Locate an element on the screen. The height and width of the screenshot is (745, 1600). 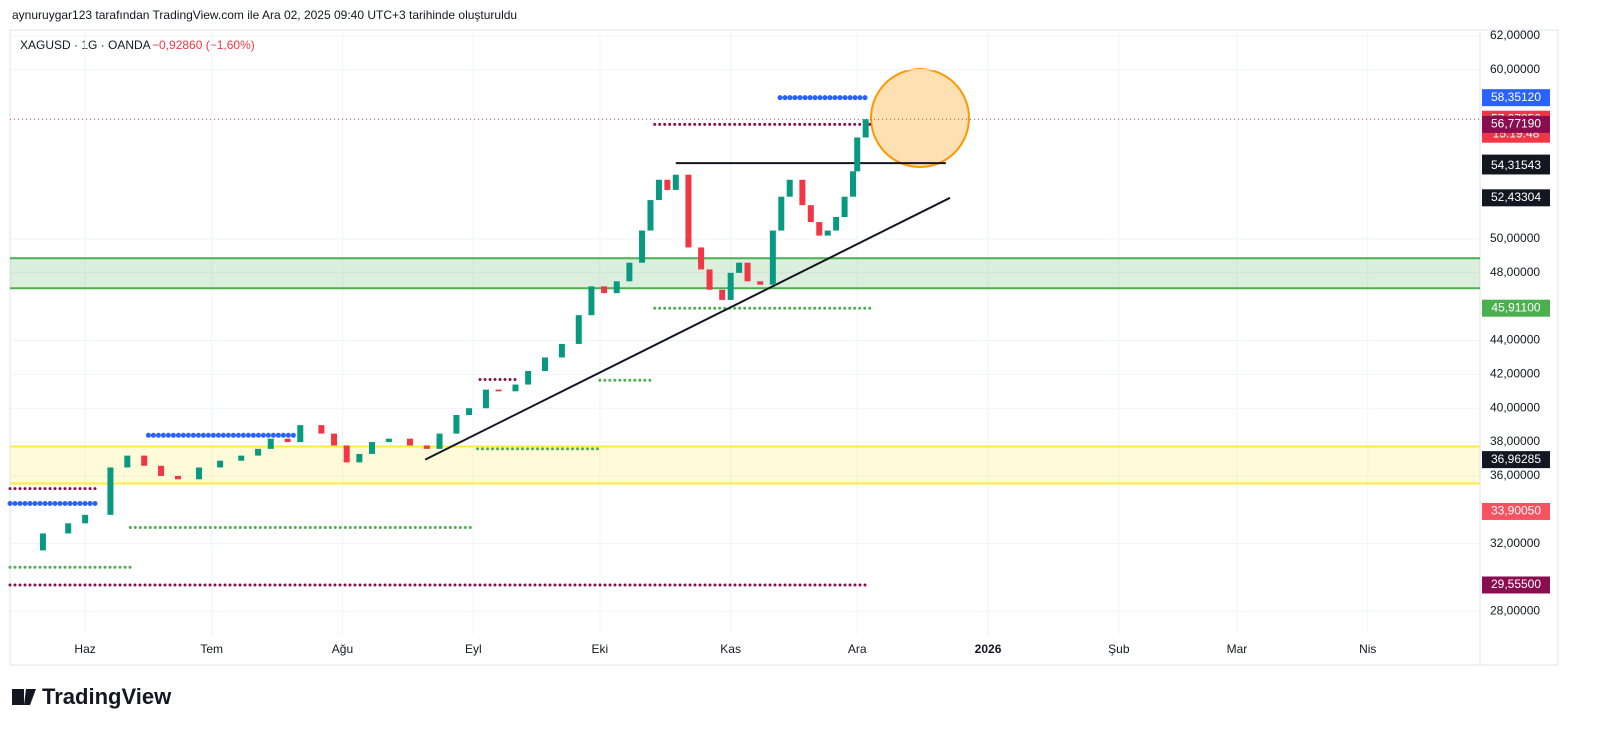
y-tick-label: 28,00000 is located at coordinates (1515, 610).